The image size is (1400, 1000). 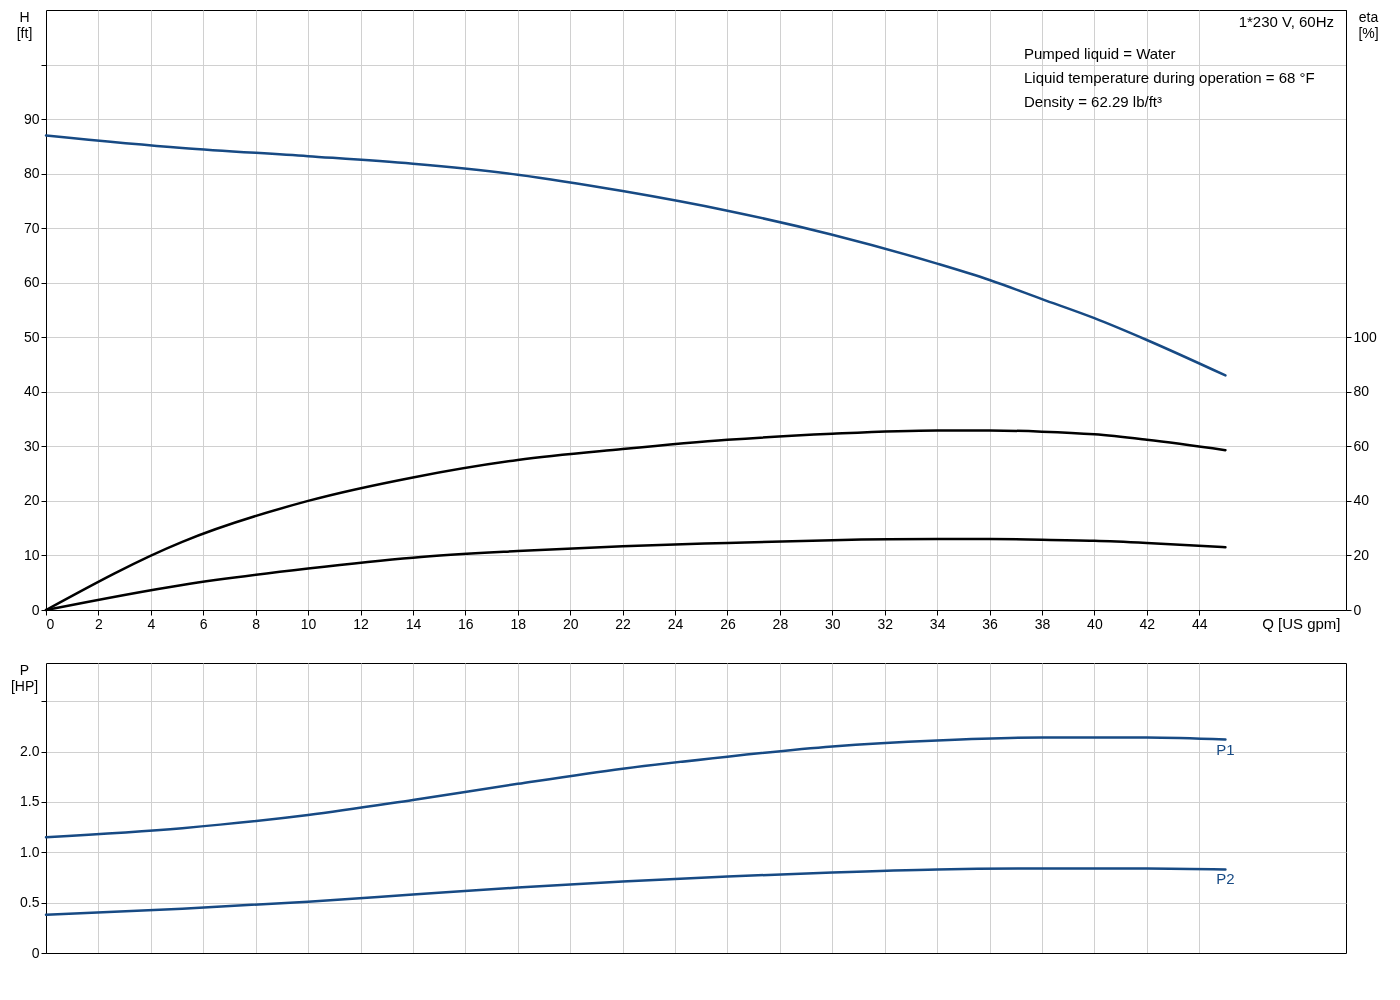 I want to click on x-tick-label: 4, so click(x=151, y=623).